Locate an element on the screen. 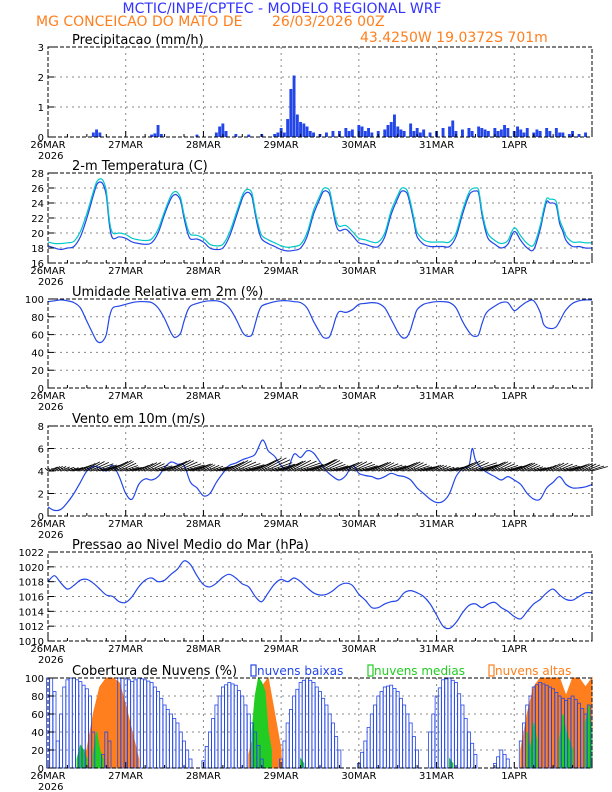 The image size is (612, 792). series-precipitacao is located at coordinates (339, 106).